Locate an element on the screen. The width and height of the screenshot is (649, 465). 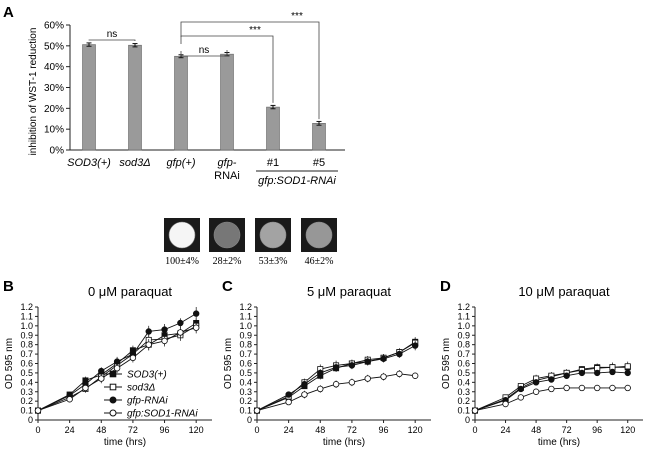
significance-label: ns is located at coordinates (112, 34).